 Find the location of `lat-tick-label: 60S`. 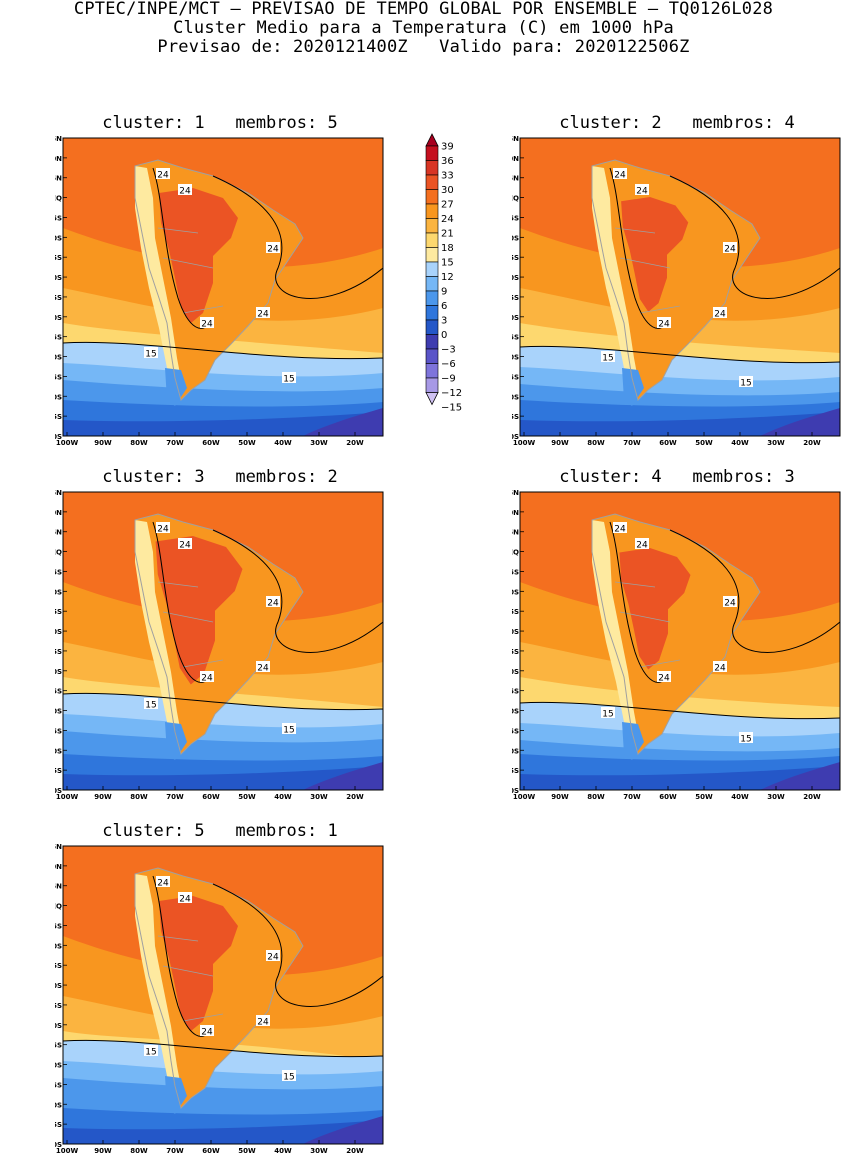

lat-tick-label: 60S is located at coordinates (58, 1145).